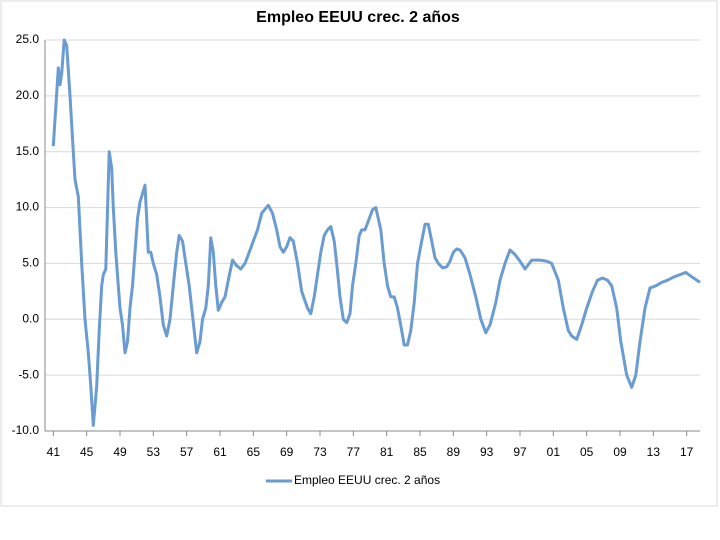 This screenshot has width=720, height=540. What do you see at coordinates (320, 452) in the screenshot?
I see `x-tick-label: 73` at bounding box center [320, 452].